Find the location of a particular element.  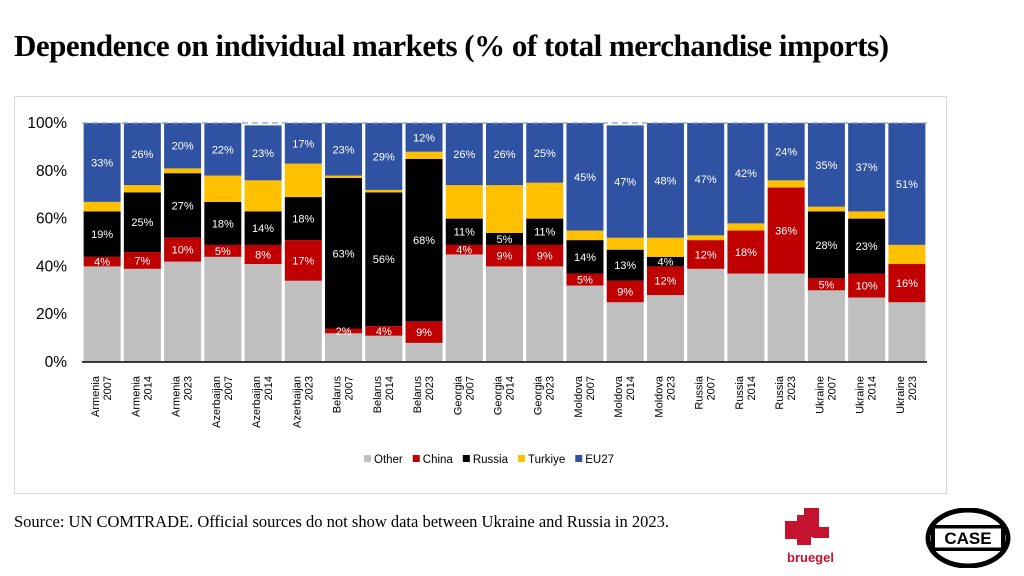

x-category-label: Russia 2014 is located at coordinates (746, 392).